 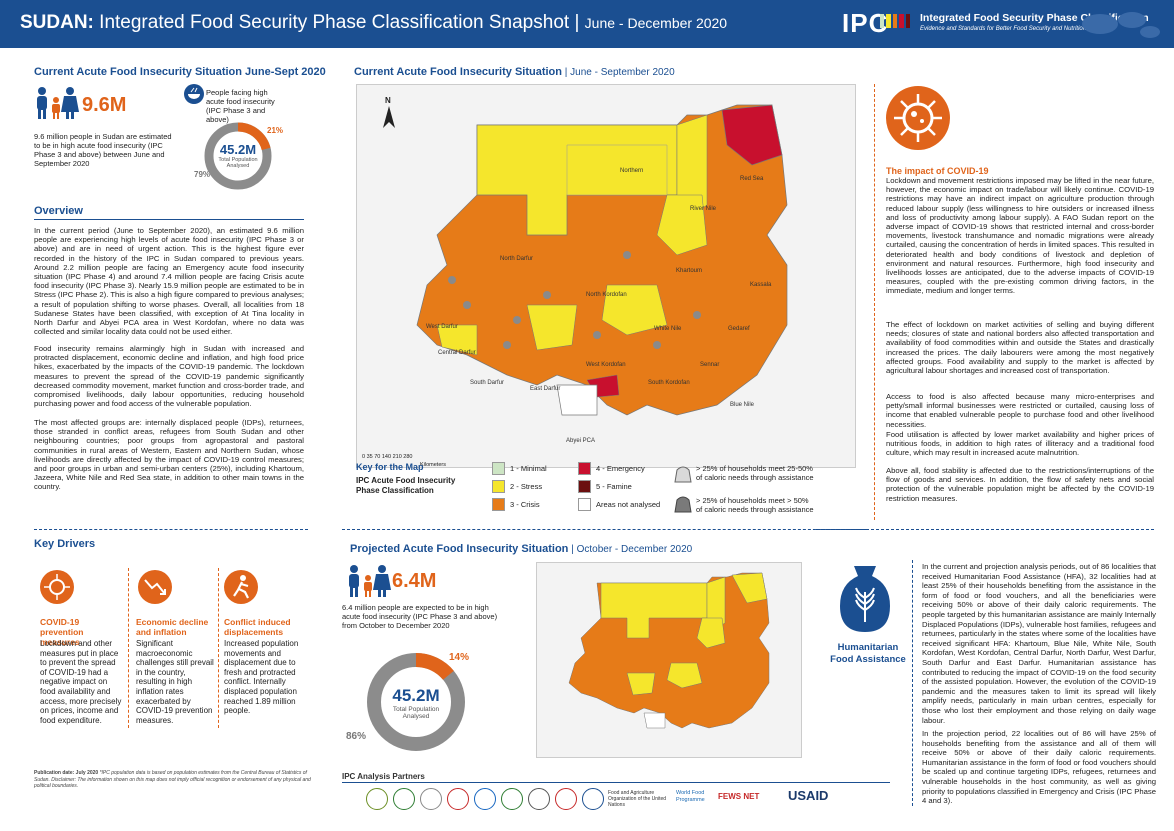 I want to click on covid-driver-icon-bg, so click(x=57, y=587).